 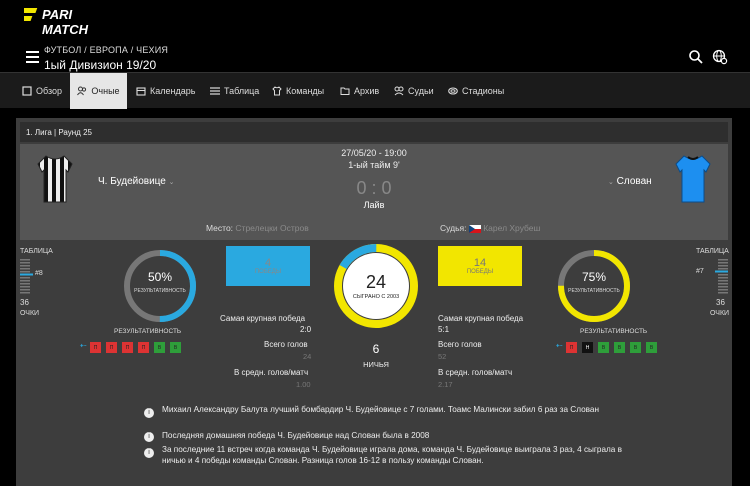 I want to click on chevron-down-icon: ⌄, so click(x=611, y=182).